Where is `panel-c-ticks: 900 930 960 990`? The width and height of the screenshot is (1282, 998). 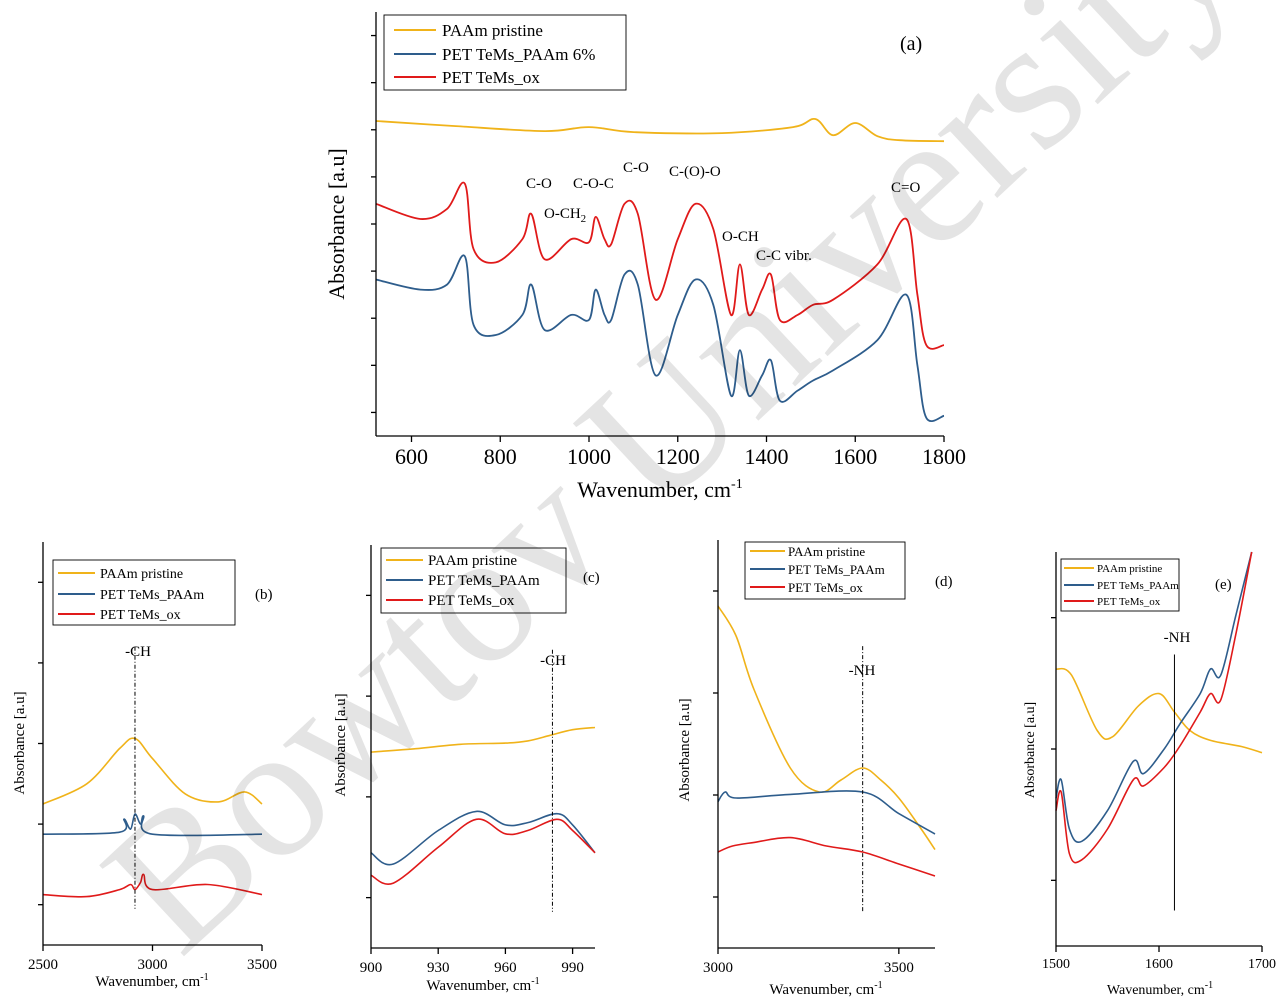 panel-c-ticks: 900 930 960 990 is located at coordinates (472, 785).